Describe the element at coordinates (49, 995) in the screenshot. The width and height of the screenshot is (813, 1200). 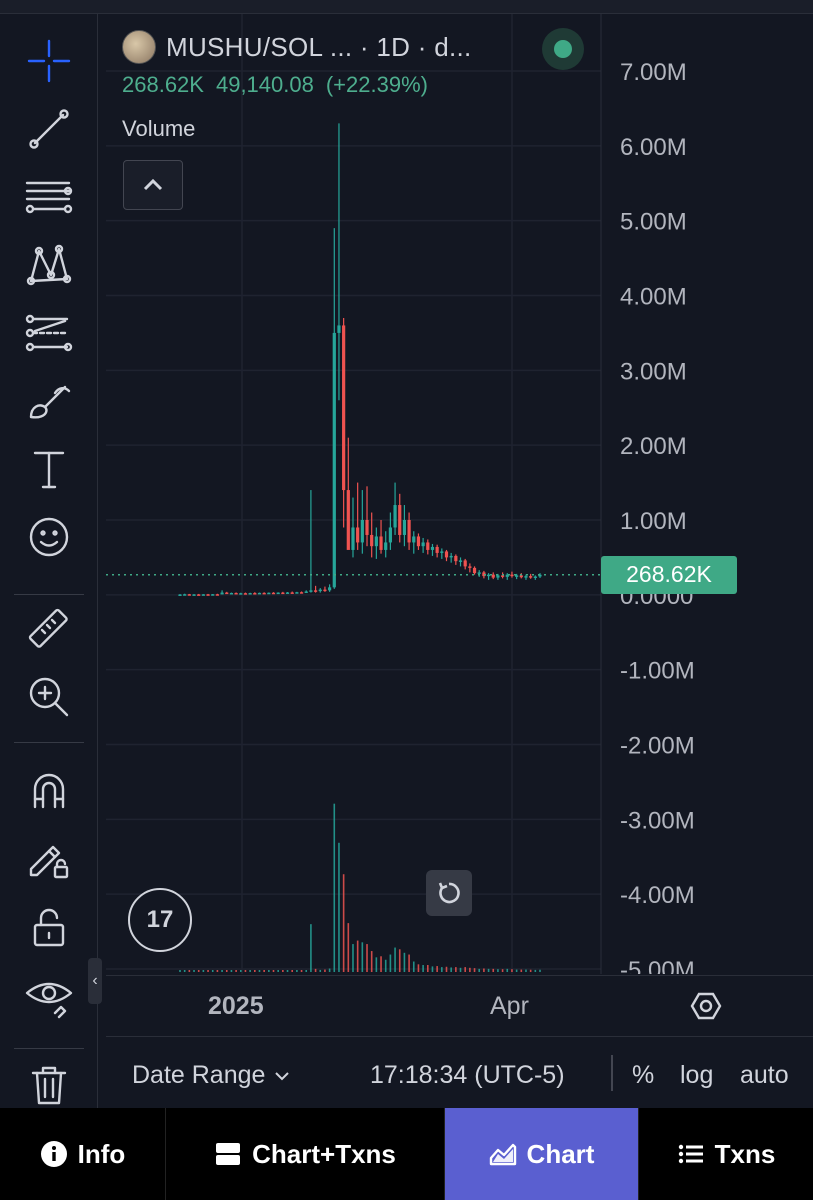
I see `eye-icon` at that location.